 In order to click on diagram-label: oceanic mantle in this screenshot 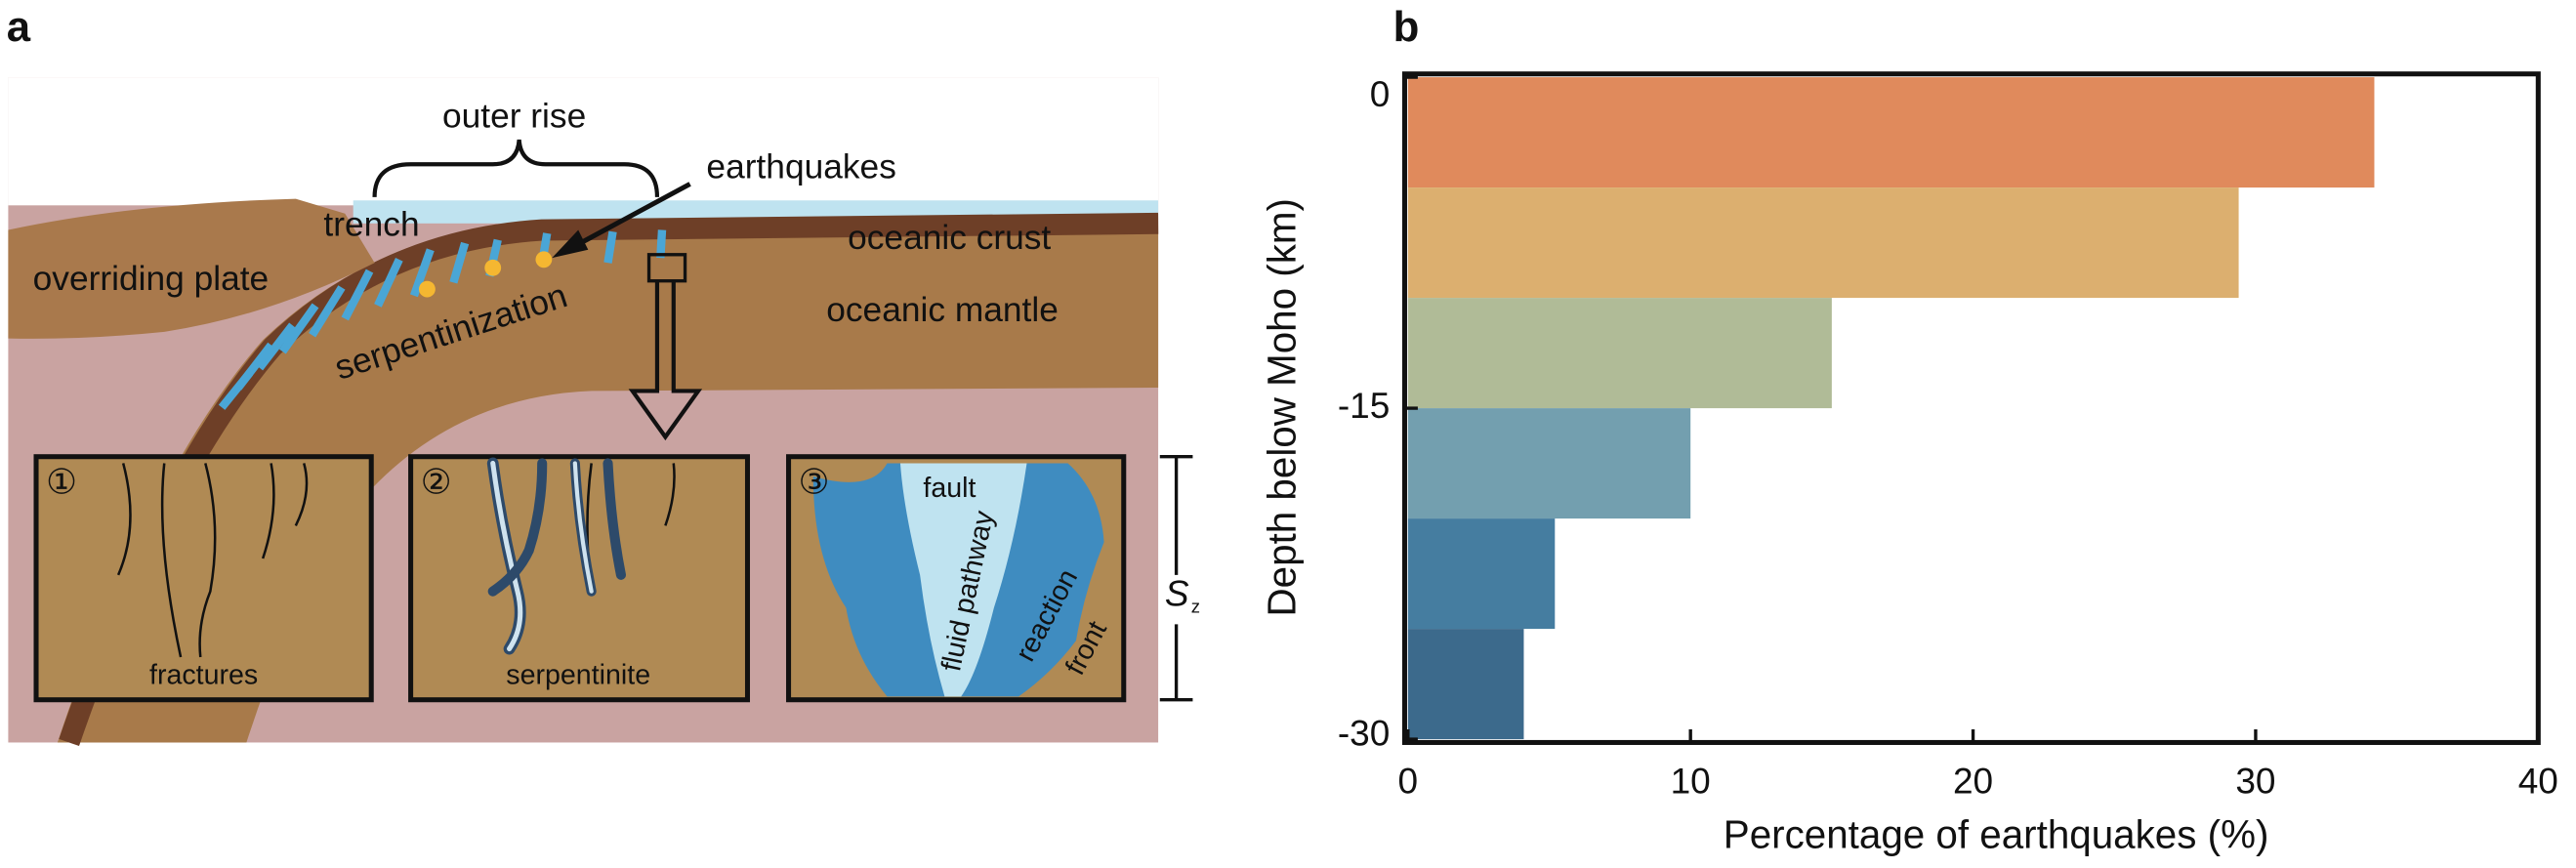, I will do `click(942, 310)`.